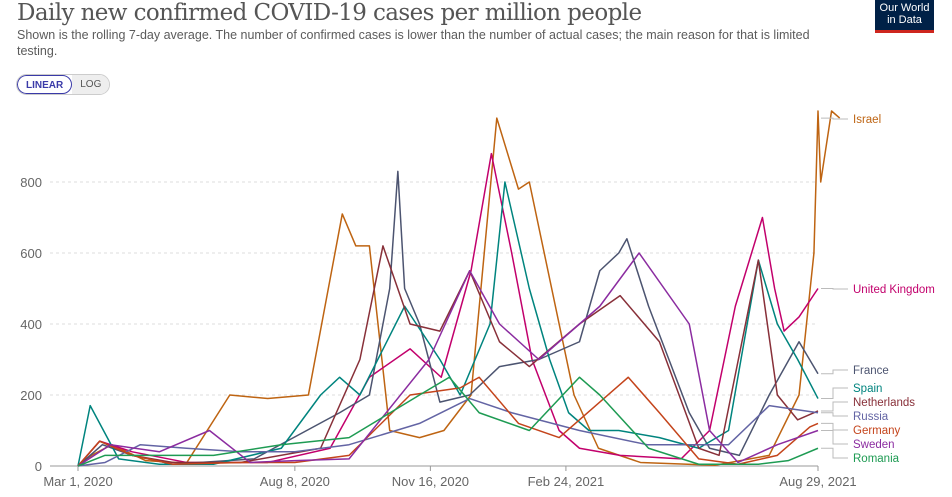 The image size is (952, 497). Describe the element at coordinates (894, 290) in the screenshot. I see `legend-label: United Kingdom` at that location.